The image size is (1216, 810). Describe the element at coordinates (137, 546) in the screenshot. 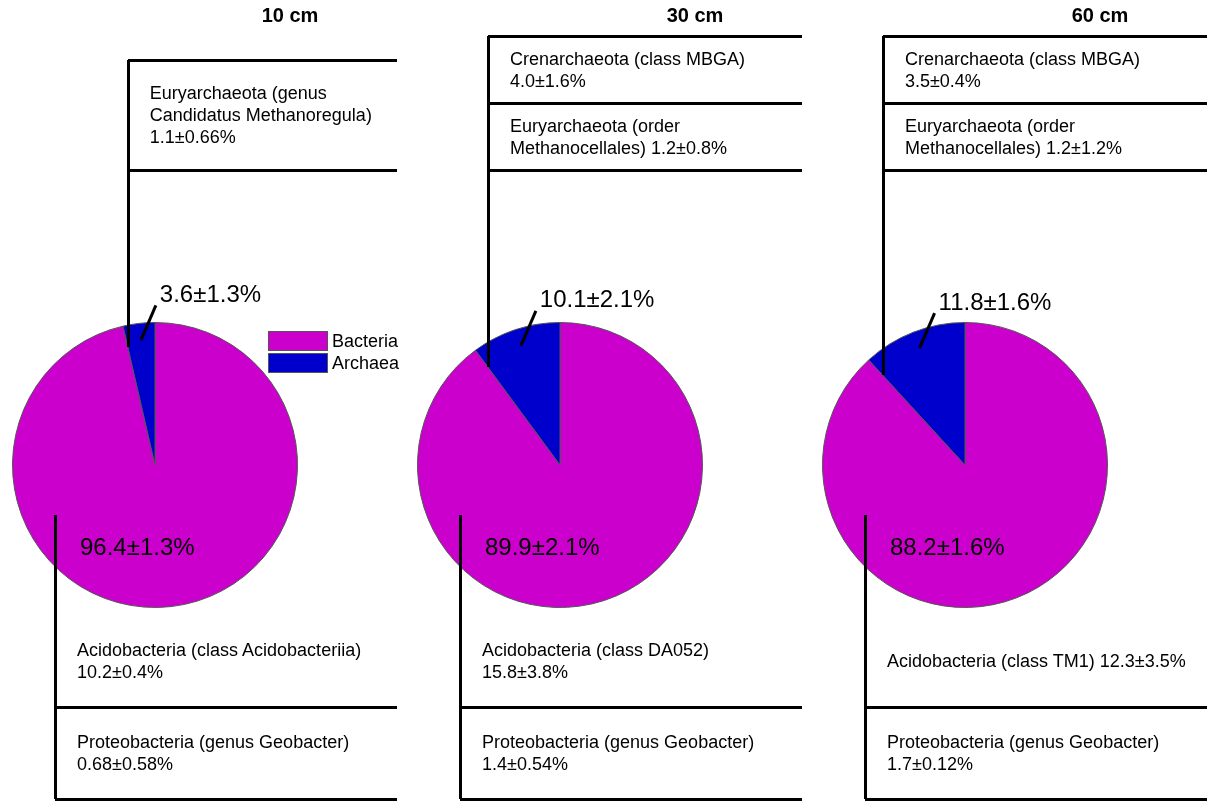

I see `data-label: 96.4±1.3%` at that location.